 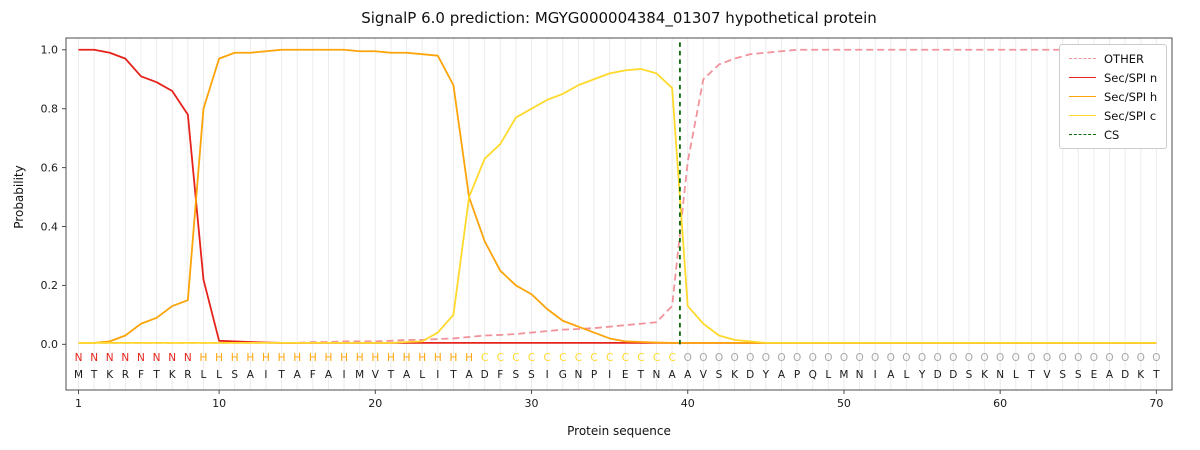 I want to click on sequence-letter: E, so click(x=625, y=375).